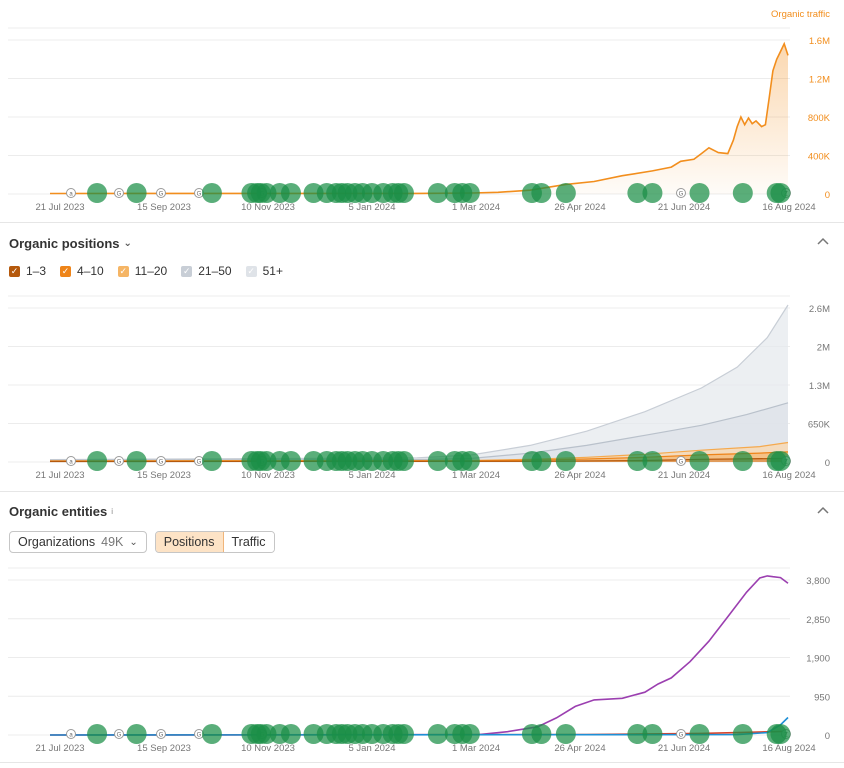 This screenshot has width=844, height=768. I want to click on legend-item-51-plus: ✓ 51+, so click(264, 271).